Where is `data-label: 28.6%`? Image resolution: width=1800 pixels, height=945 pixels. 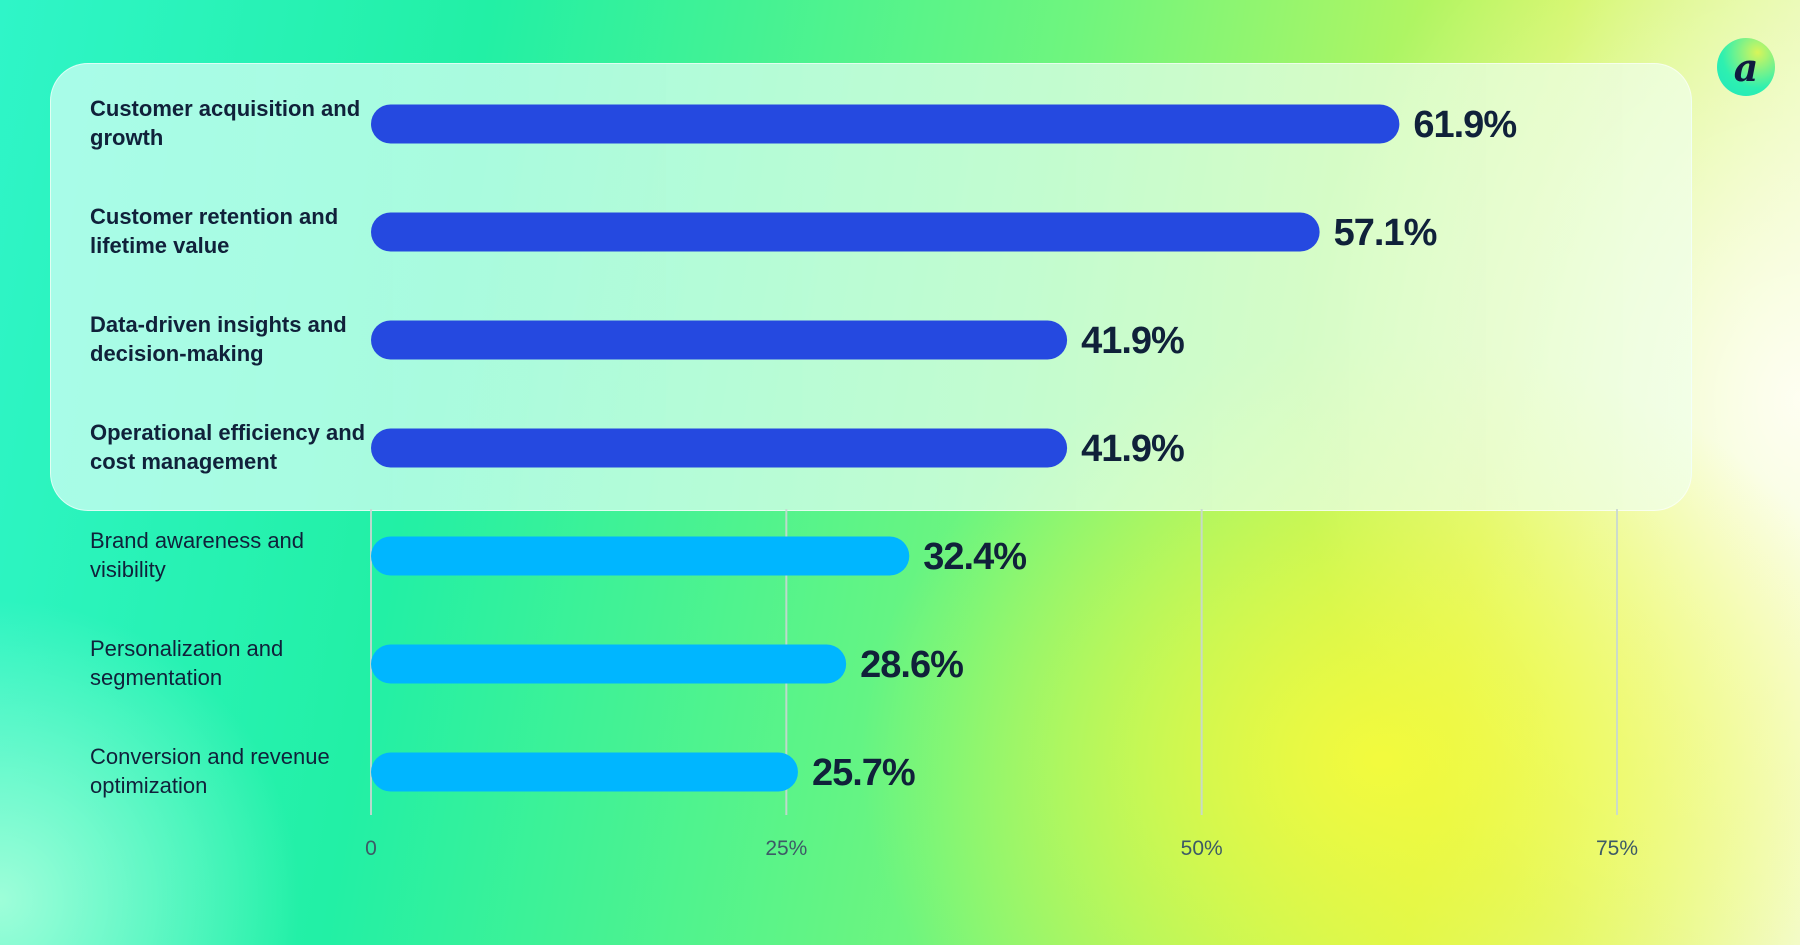 data-label: 28.6% is located at coordinates (911, 665).